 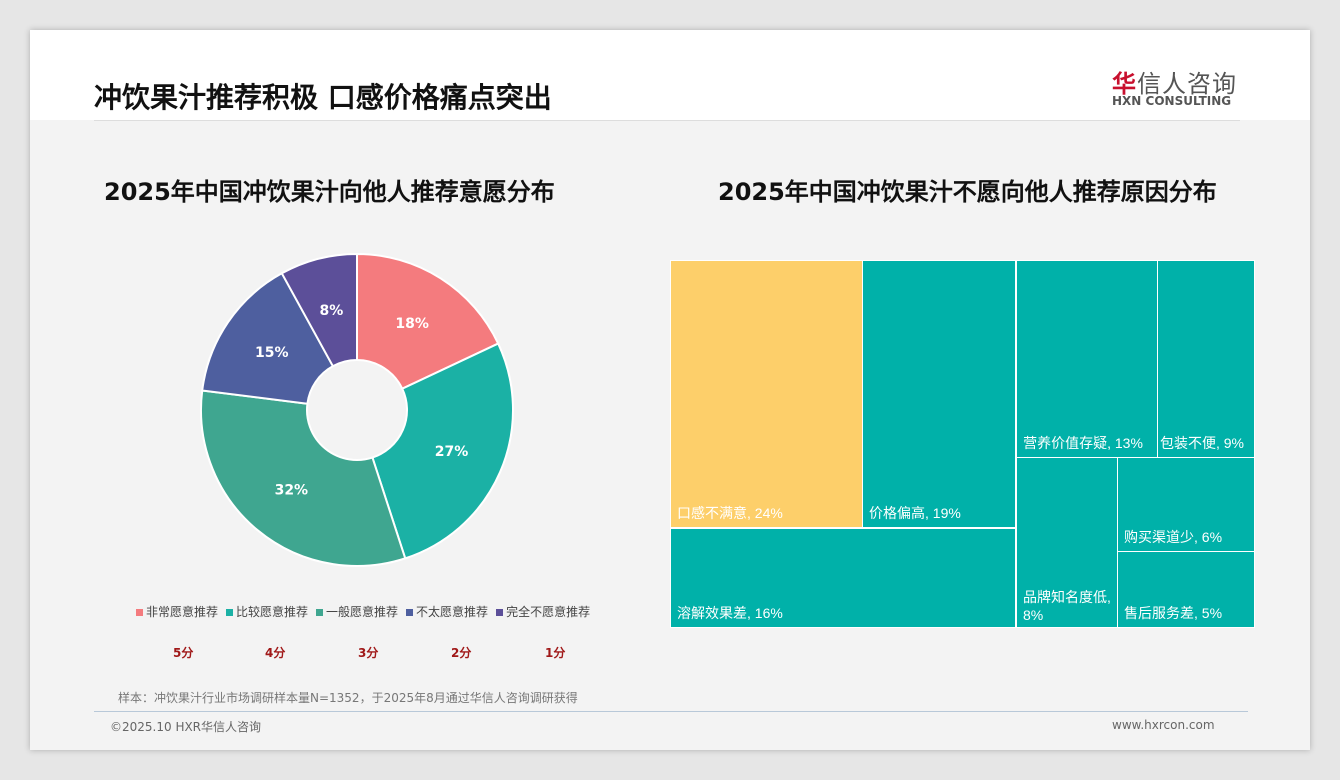 What do you see at coordinates (461, 653) in the screenshot?
I see `score-label: 2分` at bounding box center [461, 653].